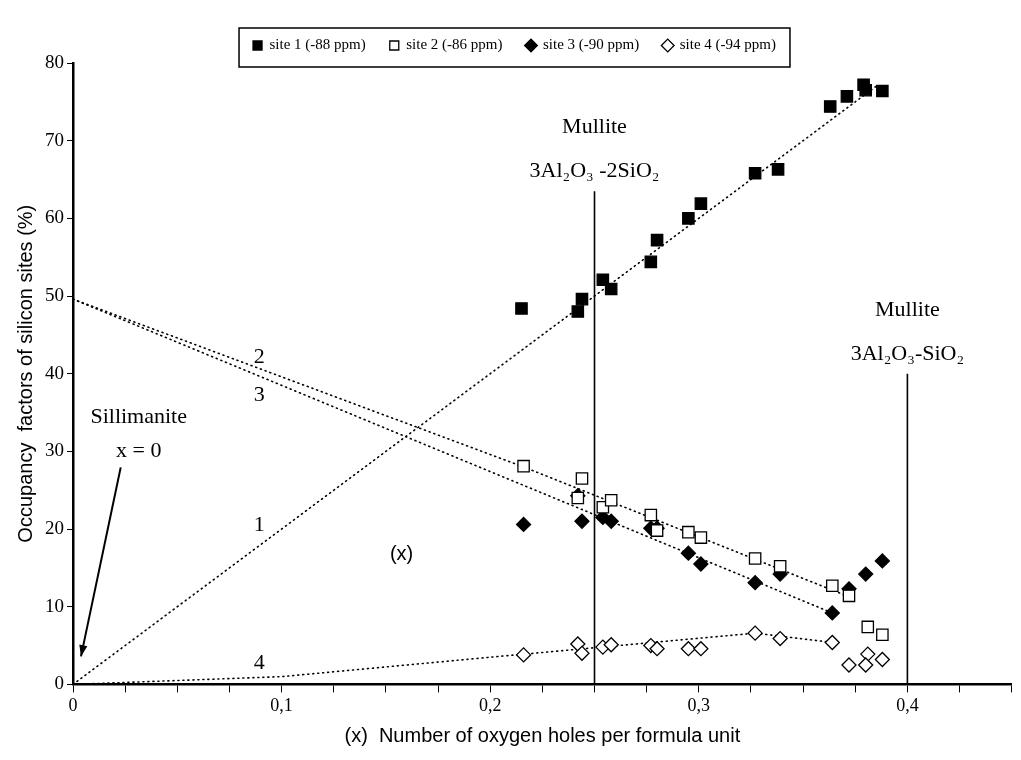  Describe the element at coordinates (281, 704) in the screenshot. I see `x-tick-label: 0,1` at that location.